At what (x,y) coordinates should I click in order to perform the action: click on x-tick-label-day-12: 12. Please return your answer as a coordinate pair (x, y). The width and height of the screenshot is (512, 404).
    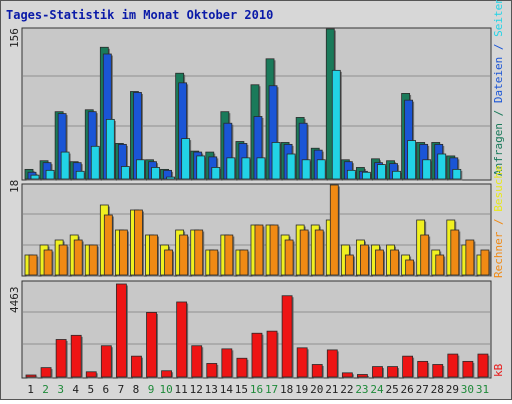
    Looking at the image, I should click on (196, 389).